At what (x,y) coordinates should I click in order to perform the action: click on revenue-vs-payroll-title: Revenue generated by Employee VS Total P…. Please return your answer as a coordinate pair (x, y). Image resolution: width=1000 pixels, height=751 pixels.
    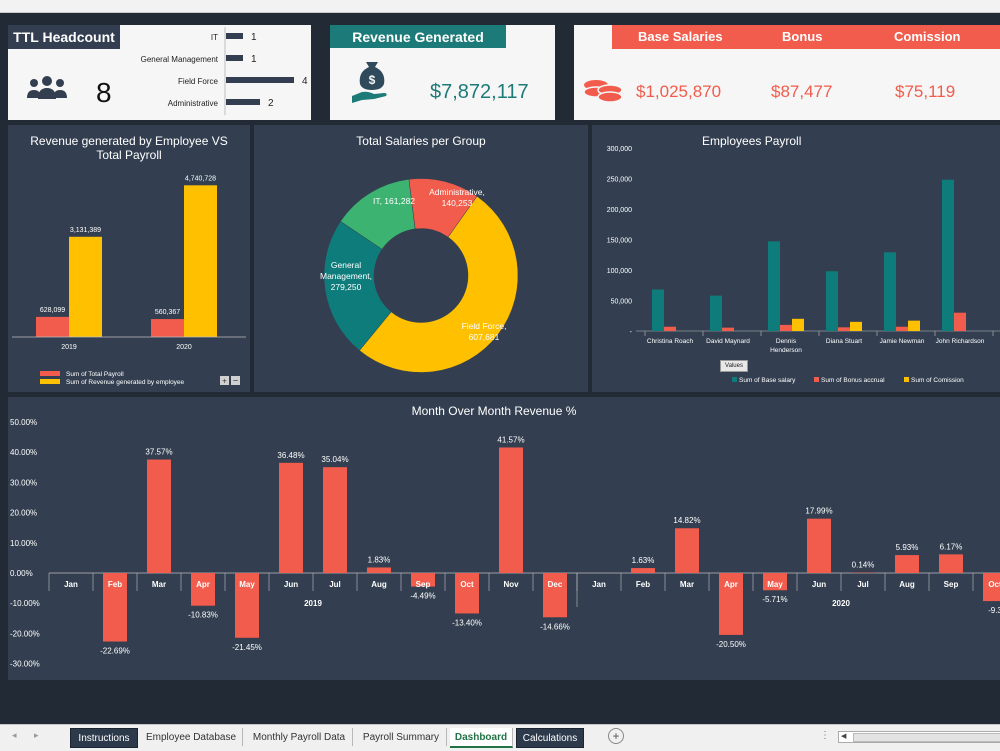
    Looking at the image, I should click on (129, 148).